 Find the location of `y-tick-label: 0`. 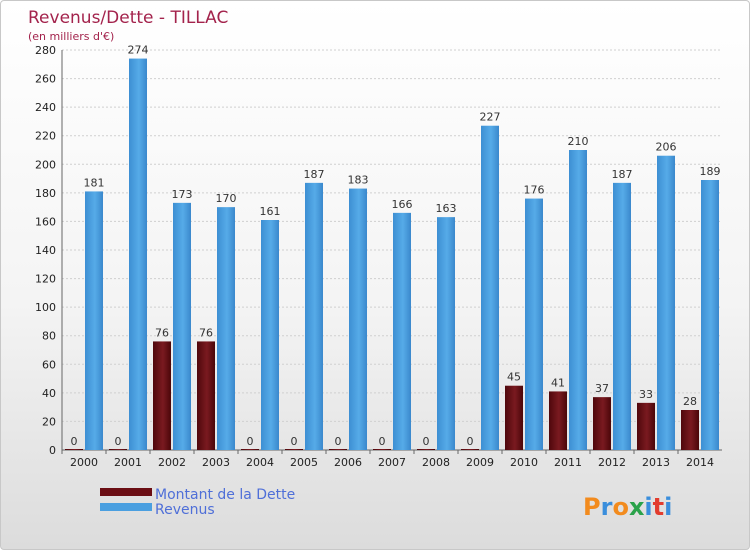

y-tick-label: 0 is located at coordinates (52, 450).